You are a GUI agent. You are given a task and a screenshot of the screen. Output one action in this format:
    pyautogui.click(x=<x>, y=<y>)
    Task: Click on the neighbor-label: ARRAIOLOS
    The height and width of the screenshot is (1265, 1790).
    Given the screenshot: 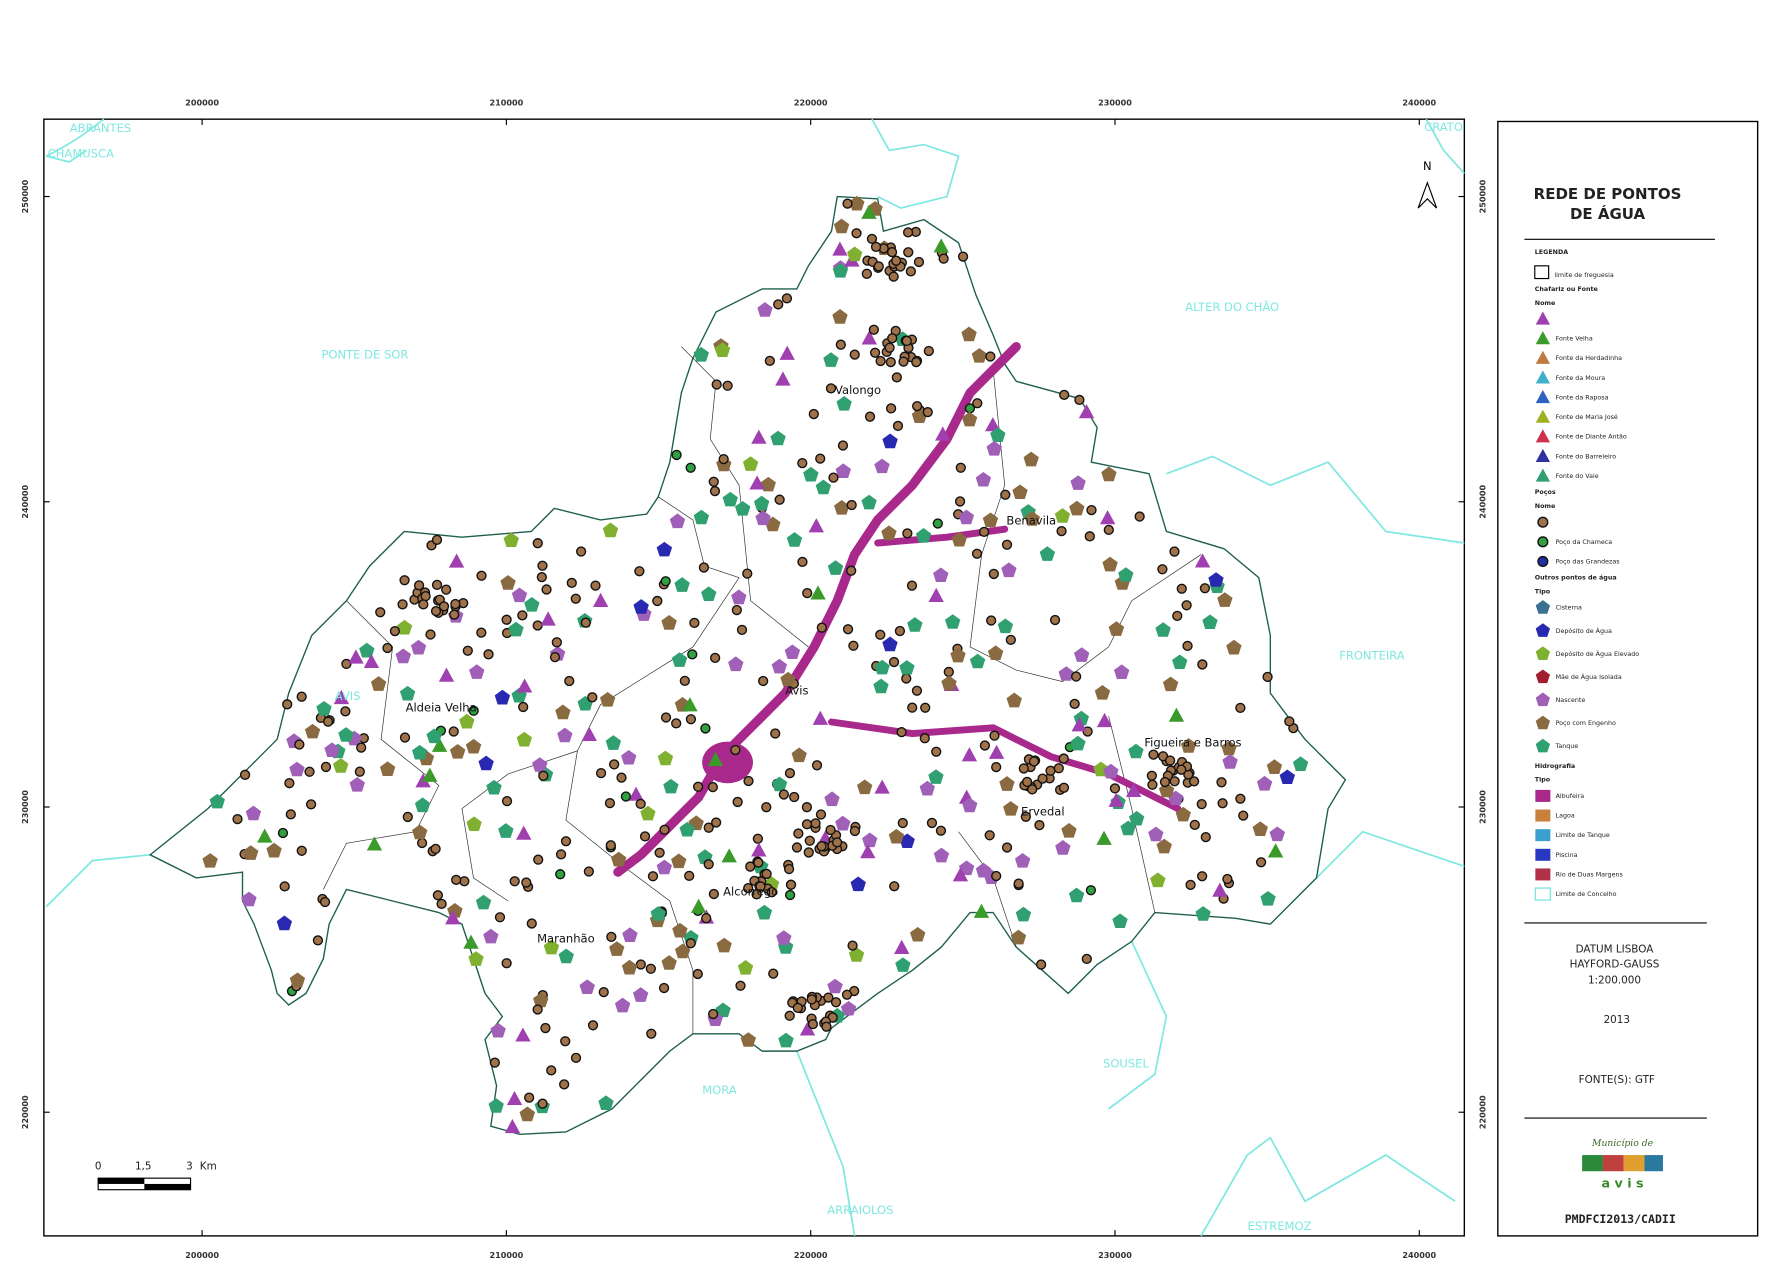 What is the action you would take?
    pyautogui.click(x=860, y=1210)
    